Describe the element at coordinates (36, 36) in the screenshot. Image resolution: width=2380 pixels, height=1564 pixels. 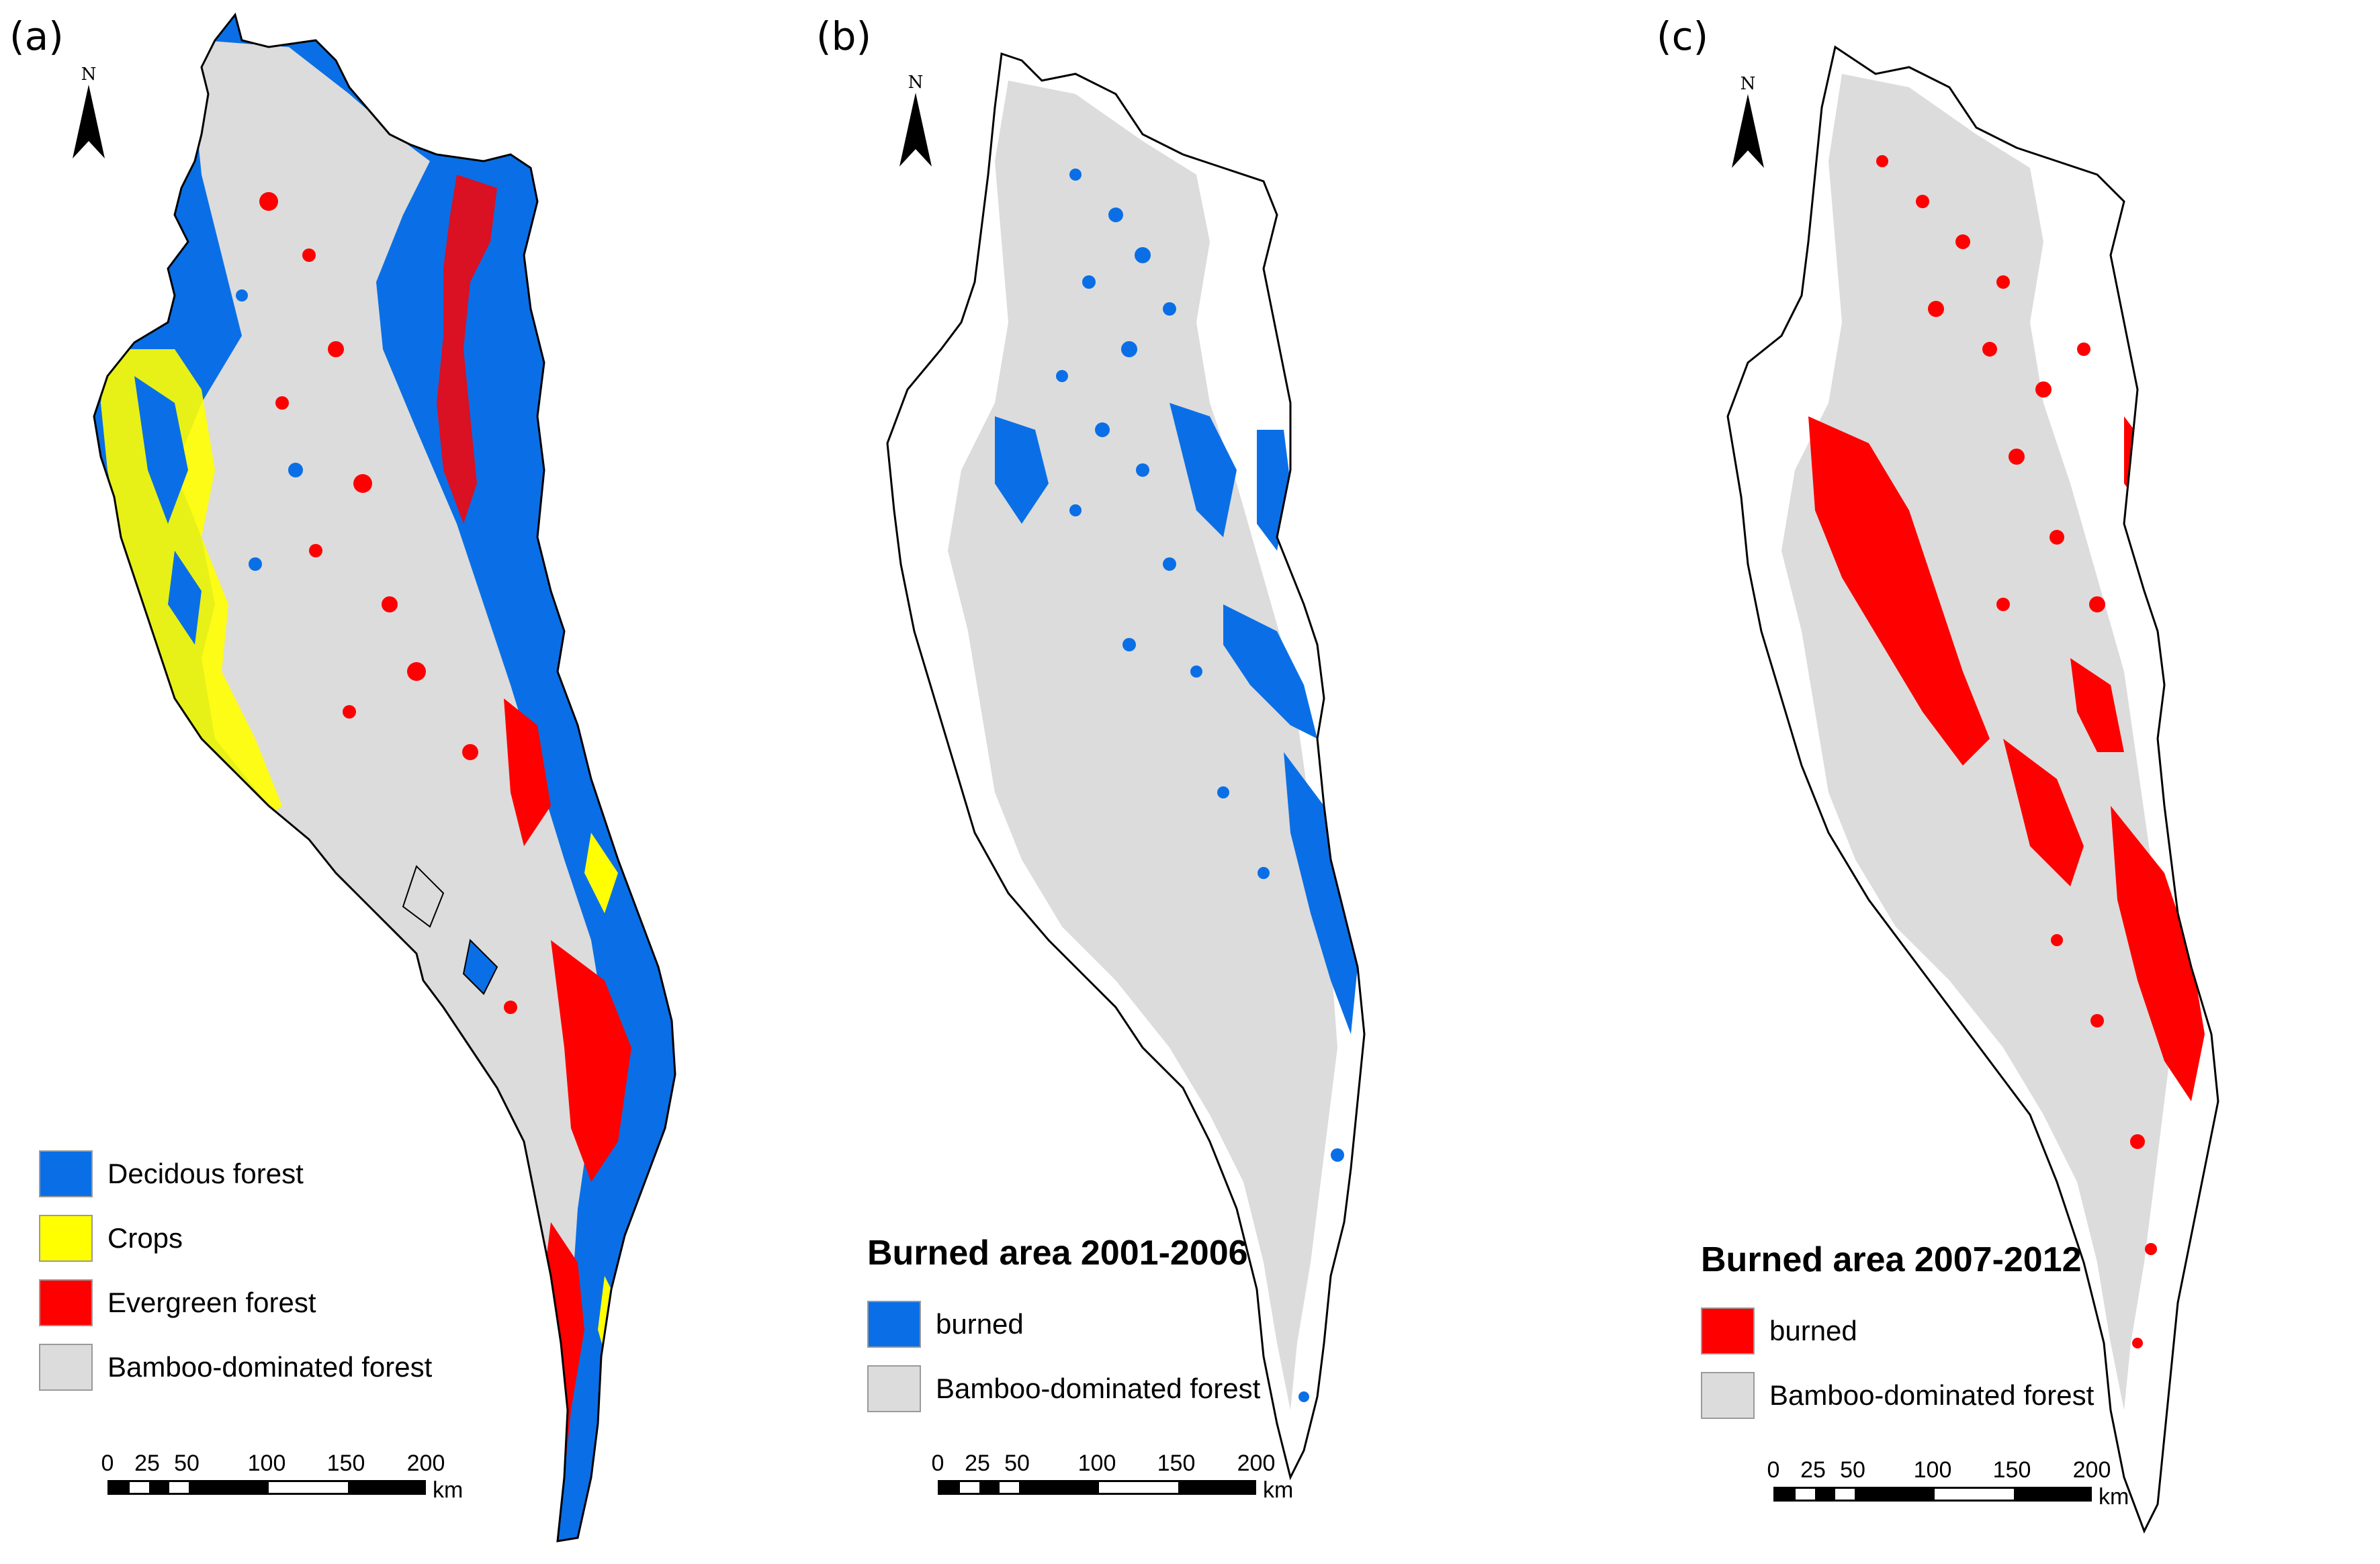
I see `panel-label: (a)` at that location.